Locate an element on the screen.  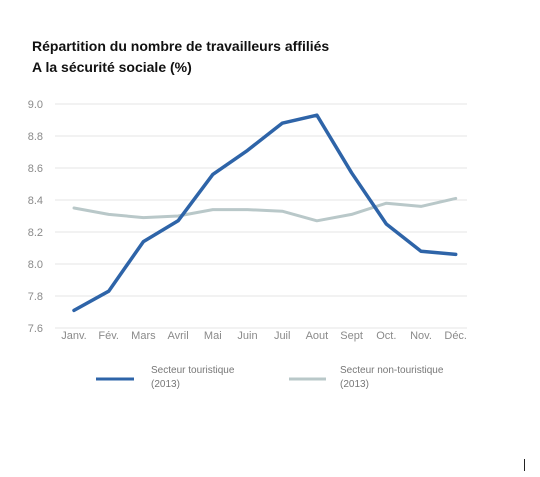
y-tick-label: 9.0 is located at coordinates (35, 105).